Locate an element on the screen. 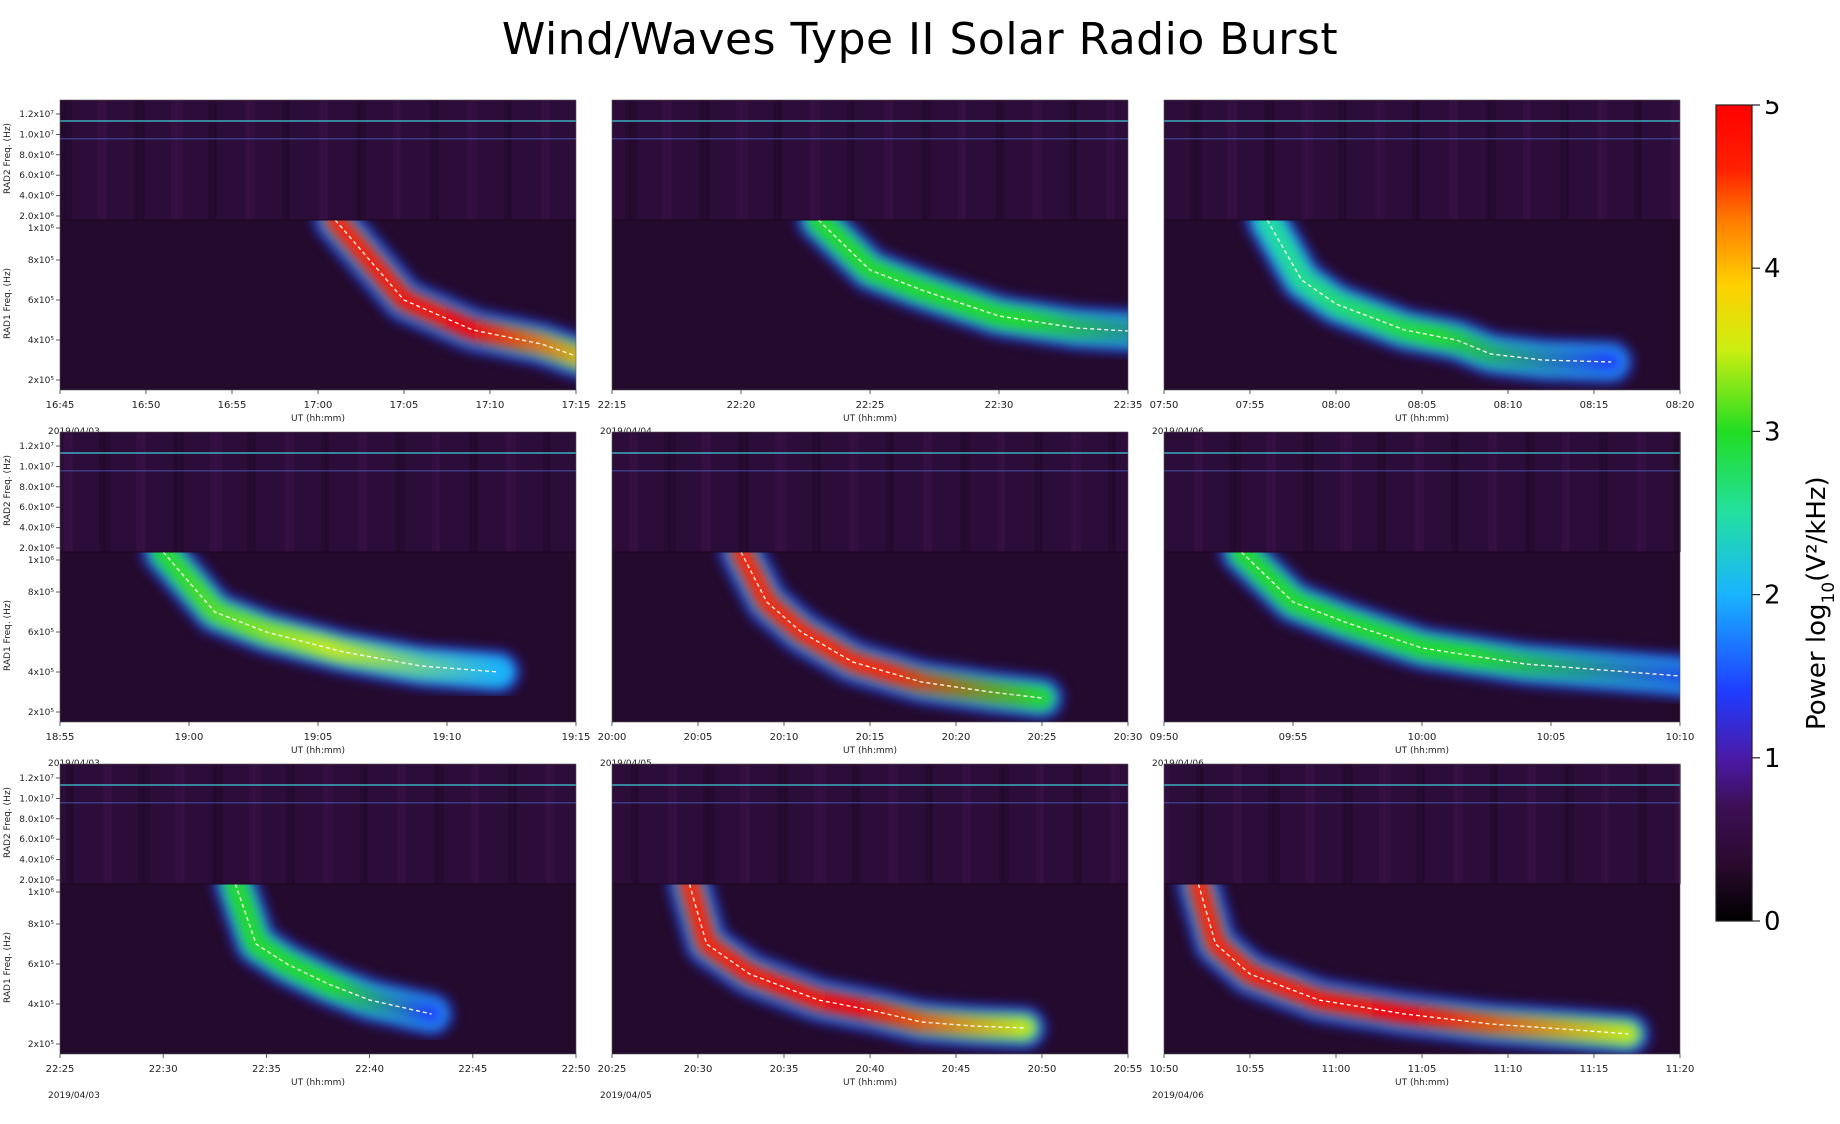  rad1-tick-label: 2x10⁵ is located at coordinates (41, 1045).